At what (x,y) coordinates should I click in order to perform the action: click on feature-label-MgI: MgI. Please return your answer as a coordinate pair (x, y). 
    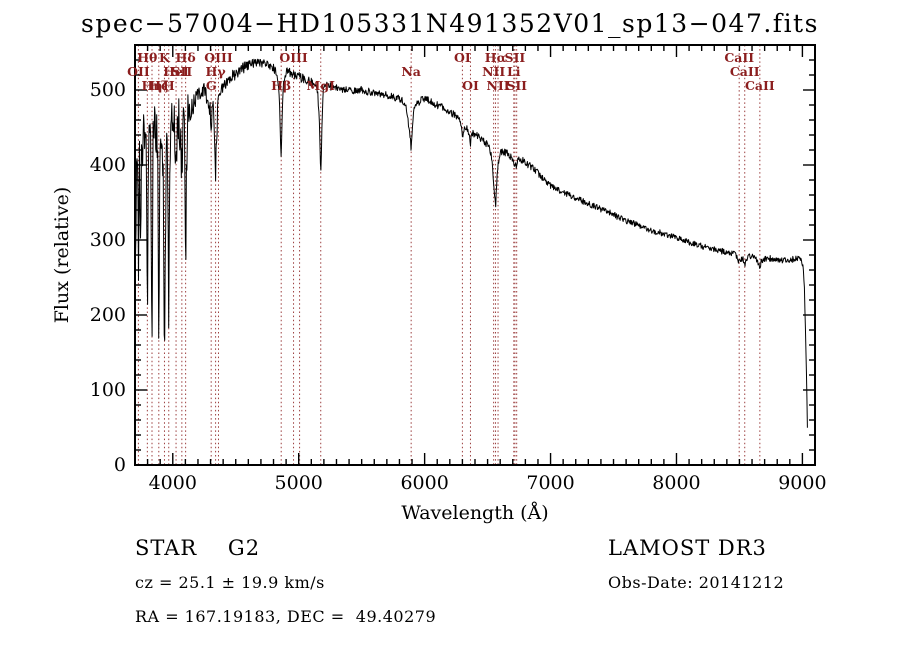
    Looking at the image, I should click on (321, 85).